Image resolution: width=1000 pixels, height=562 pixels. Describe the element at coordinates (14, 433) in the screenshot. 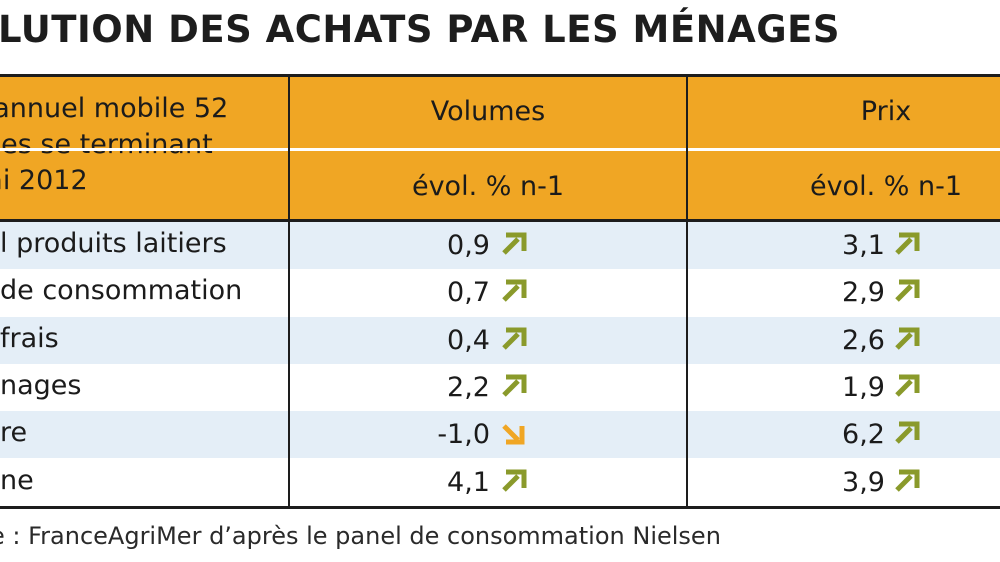

I see `row-label: re` at that location.